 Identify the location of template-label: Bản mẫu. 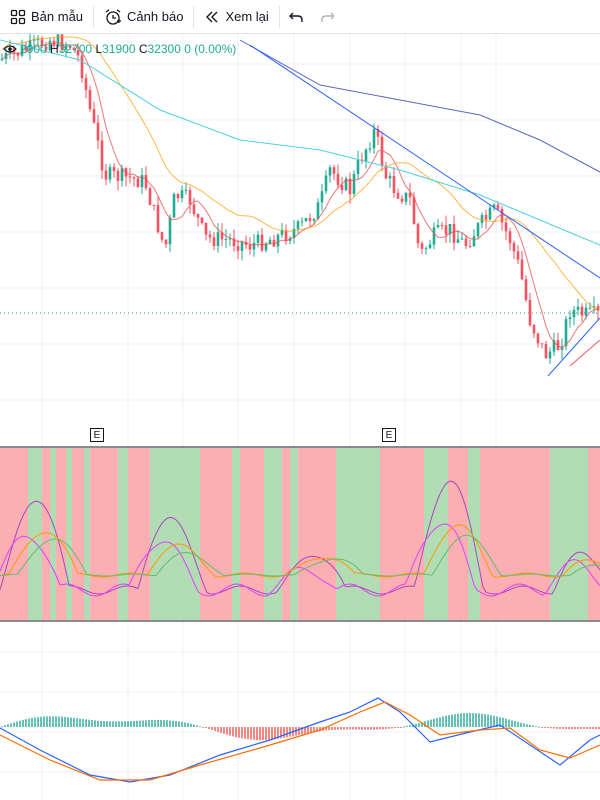
(57, 16).